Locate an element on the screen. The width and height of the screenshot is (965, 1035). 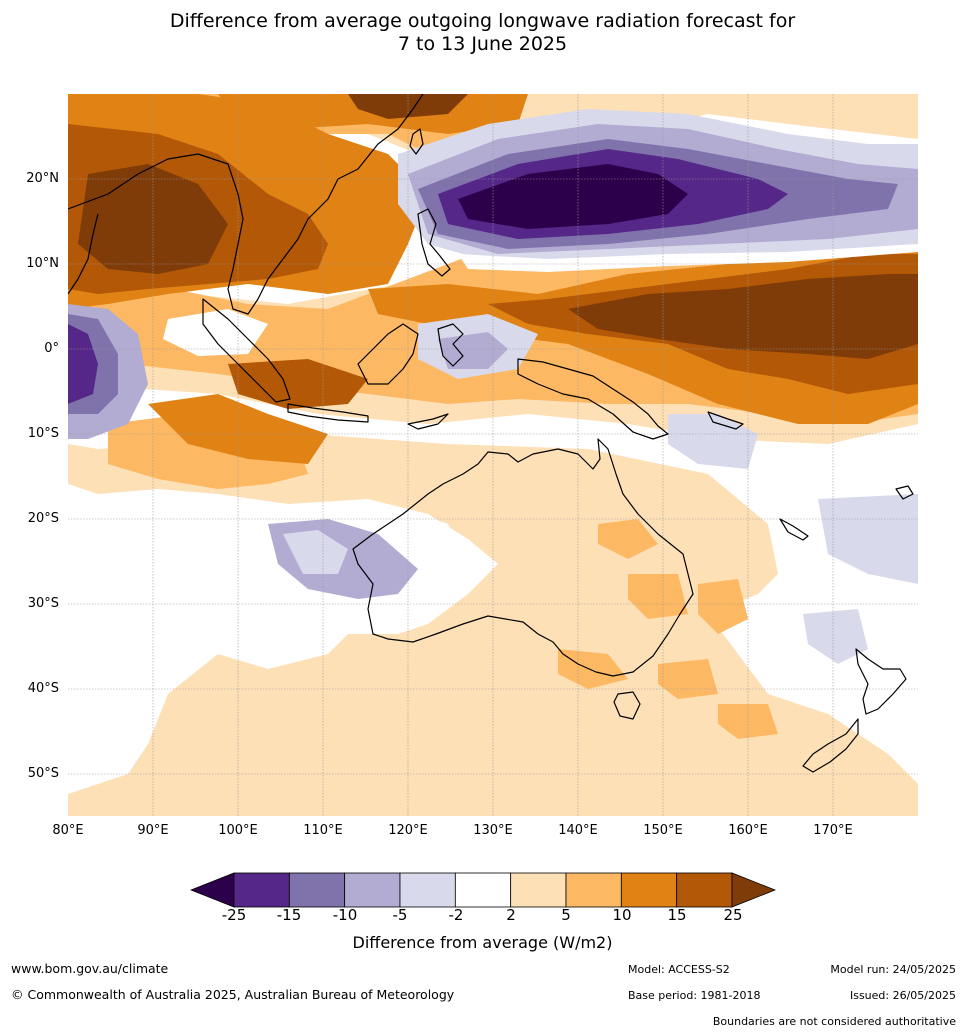
coastline-sulawesi is located at coordinates (450, 345).